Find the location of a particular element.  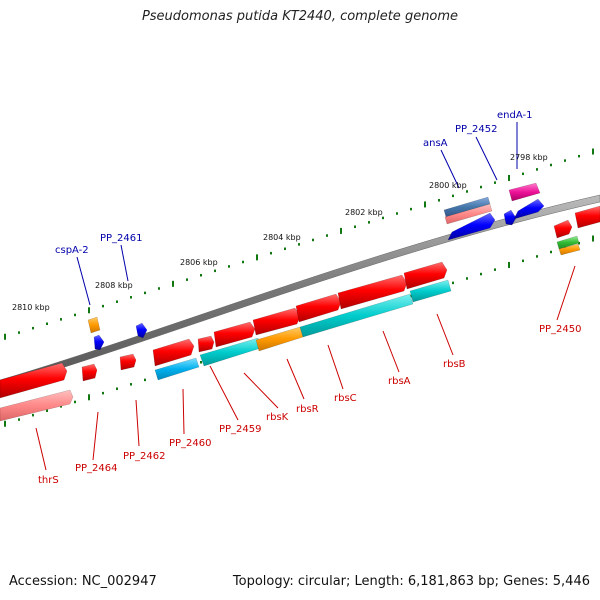

cds-rbsK-a is located at coordinates (234, 334).